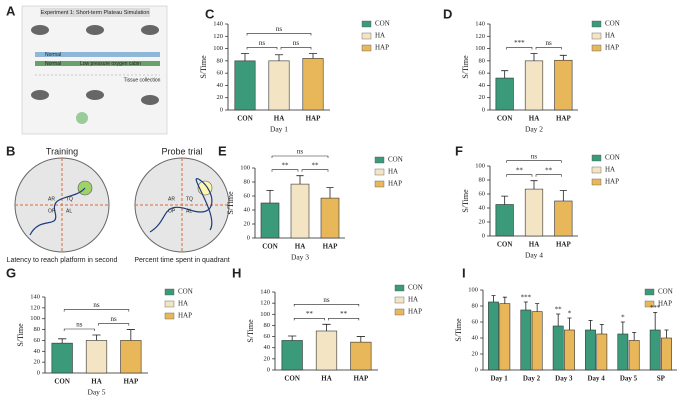  Describe the element at coordinates (661, 379) in the screenshot. I see `x-tick-label: SP` at that location.